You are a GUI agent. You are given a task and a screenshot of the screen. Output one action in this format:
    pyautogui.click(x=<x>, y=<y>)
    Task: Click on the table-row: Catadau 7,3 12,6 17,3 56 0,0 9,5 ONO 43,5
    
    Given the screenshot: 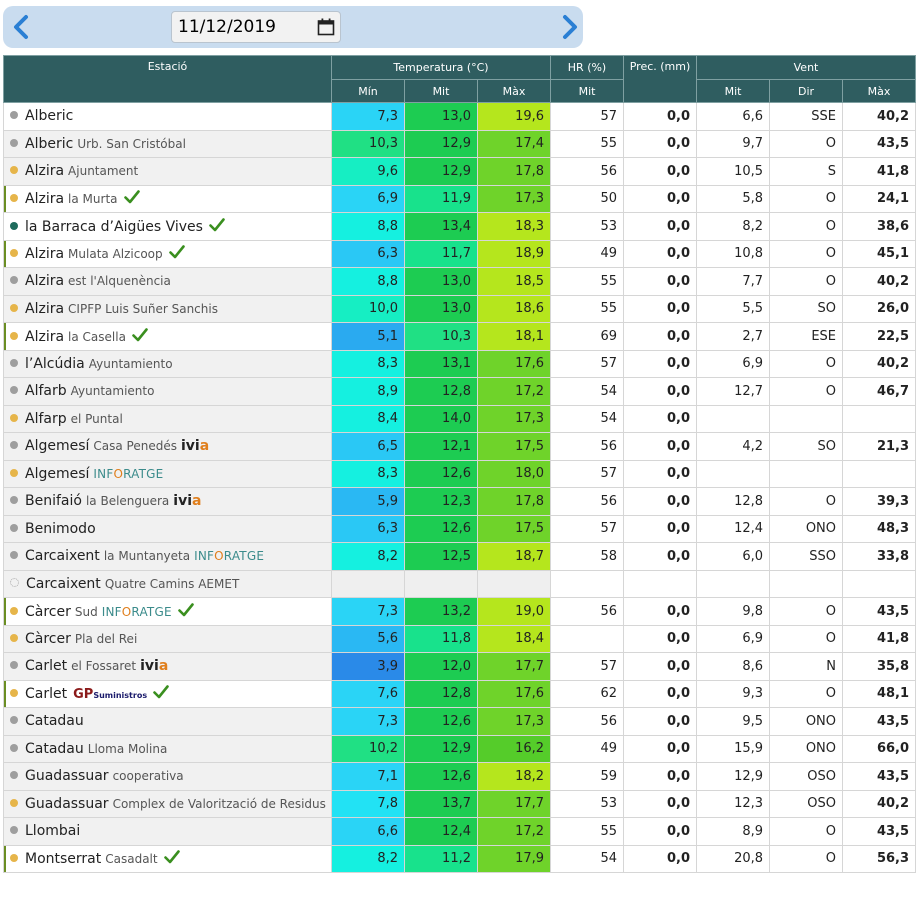 What is the action you would take?
    pyautogui.click(x=460, y=721)
    